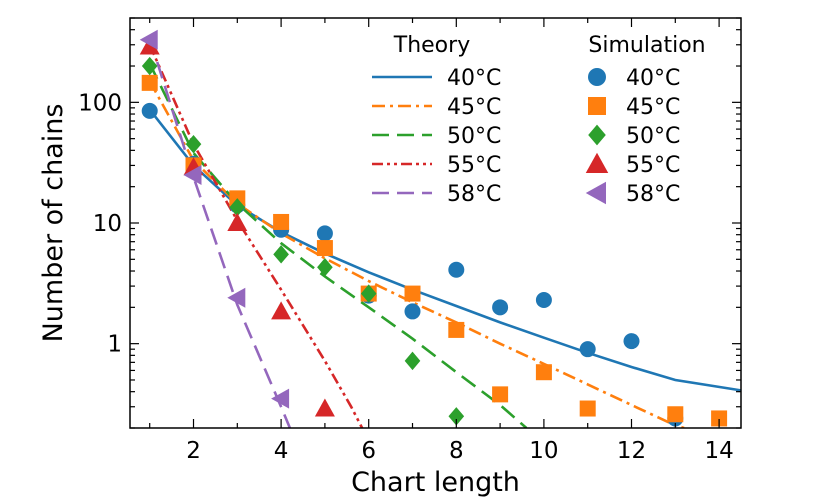 Image resolution: width=830 pixels, height=499 pixels. Describe the element at coordinates (368, 451) in the screenshot. I see `x-tick-label: 6` at that location.